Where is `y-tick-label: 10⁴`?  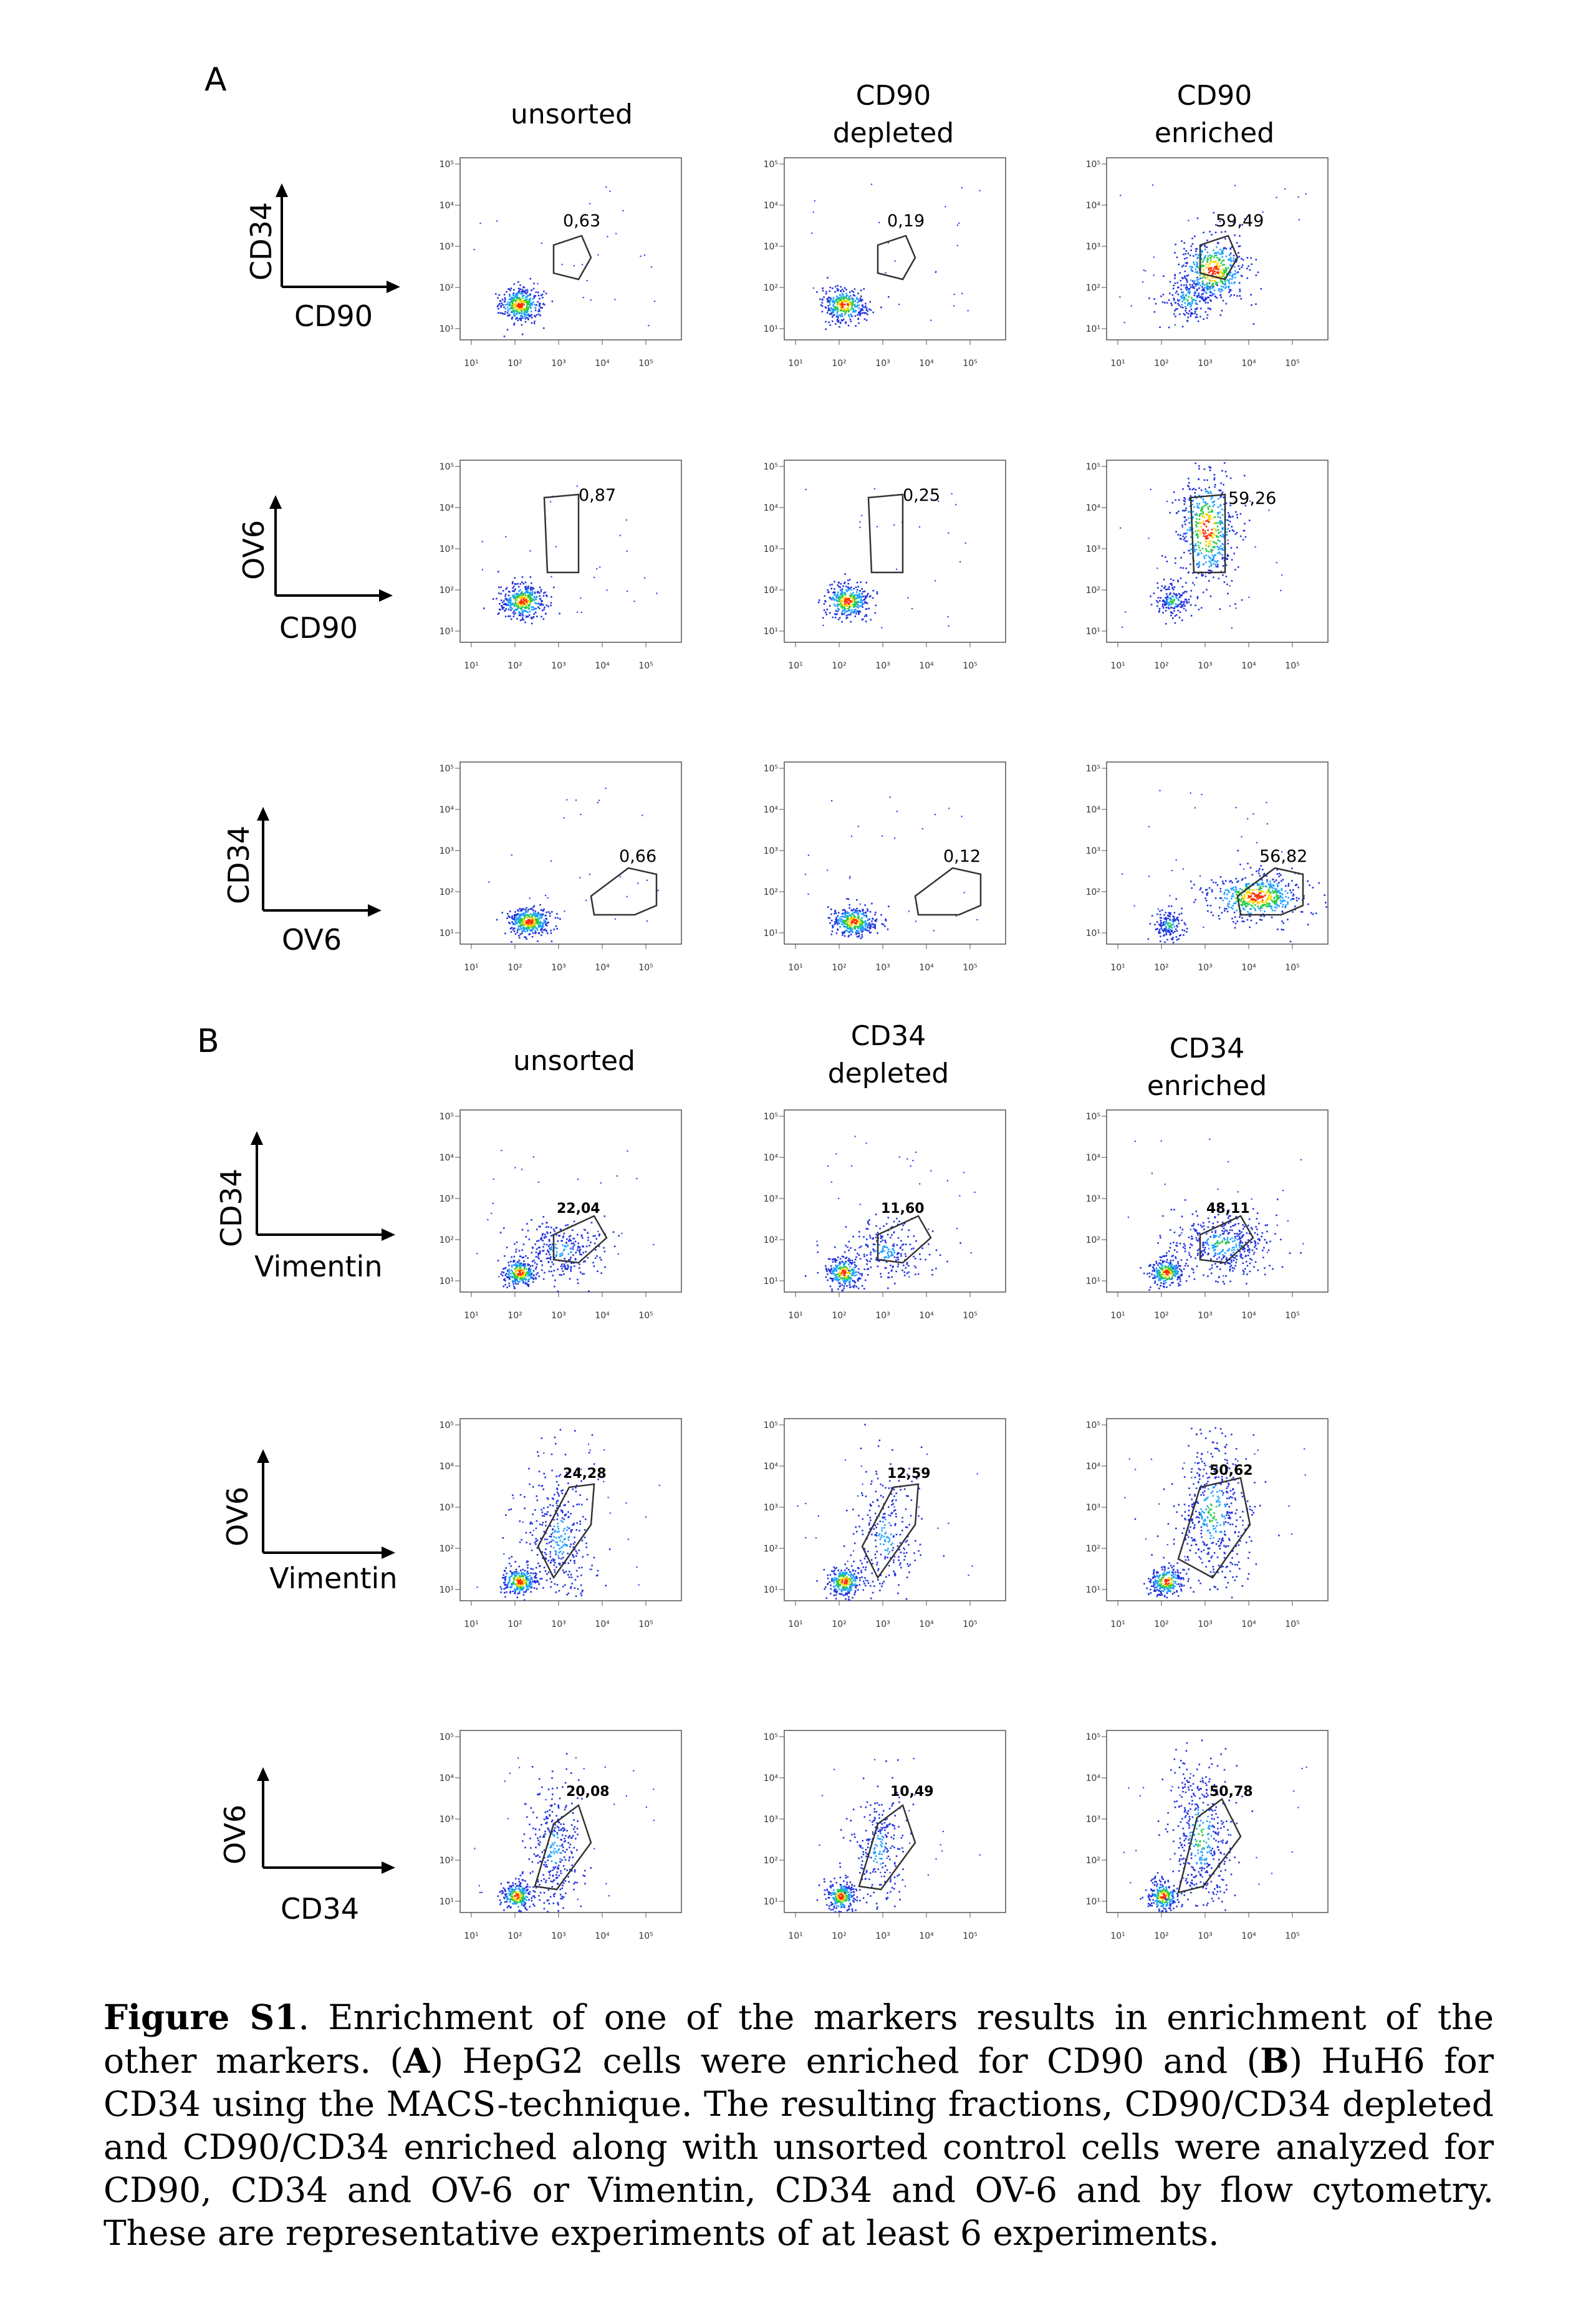 y-tick-label: 10⁴ is located at coordinates (771, 508).